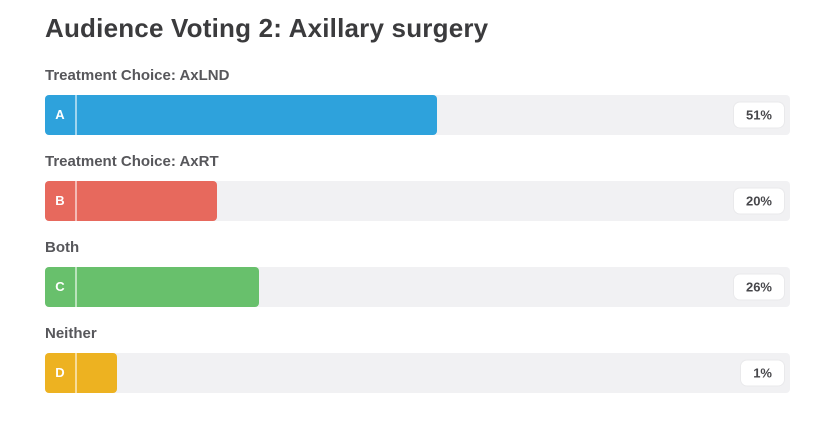 This screenshot has height=437, width=837. Describe the element at coordinates (417, 200) in the screenshot. I see `bar-track: B 20%` at that location.